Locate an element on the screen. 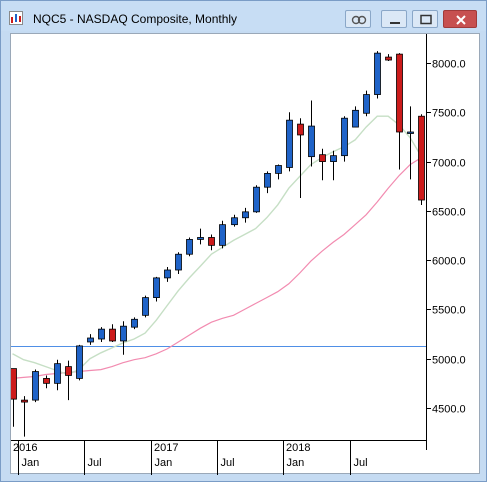  y-tick-label: 4500.0 is located at coordinates (449, 410).